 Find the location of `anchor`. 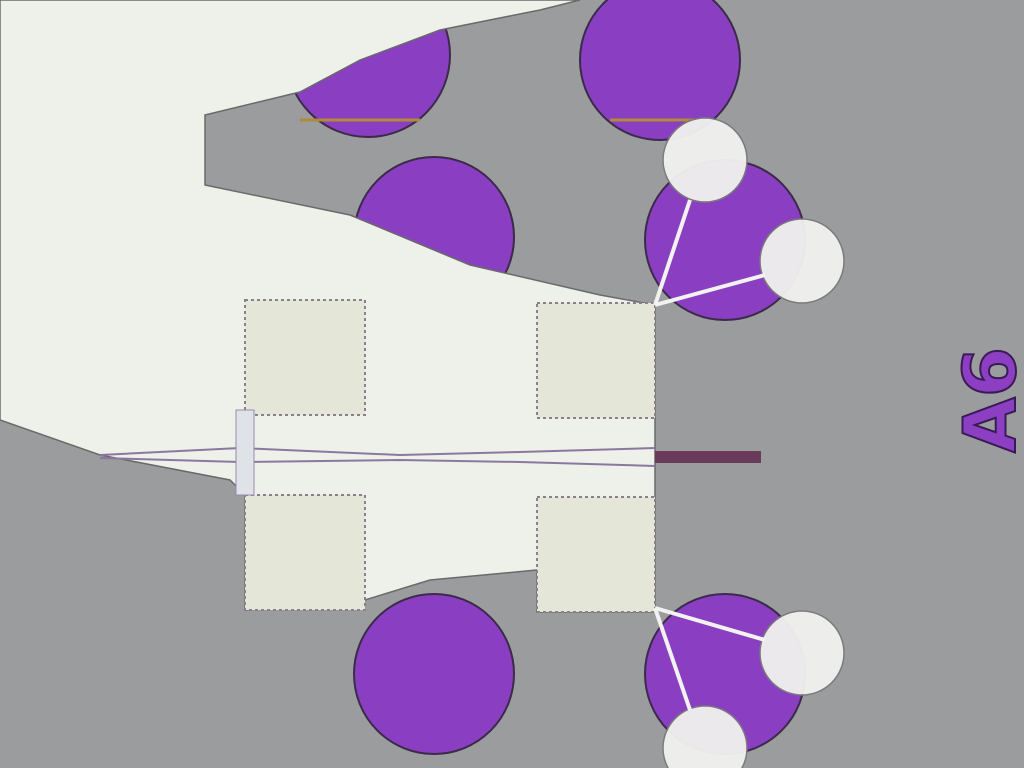

anchor is located at coordinates (245, 452).